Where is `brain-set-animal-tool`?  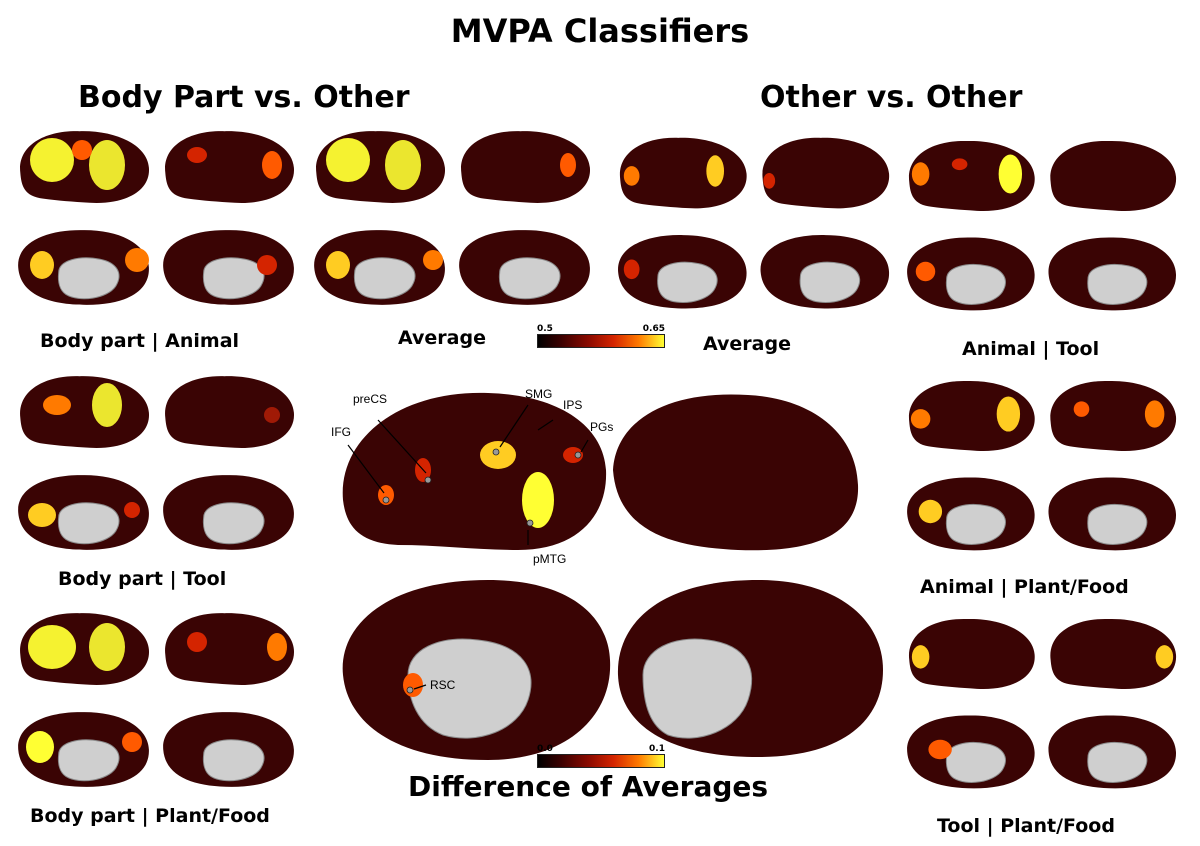
brain-set-animal-tool is located at coordinates (1042, 232).